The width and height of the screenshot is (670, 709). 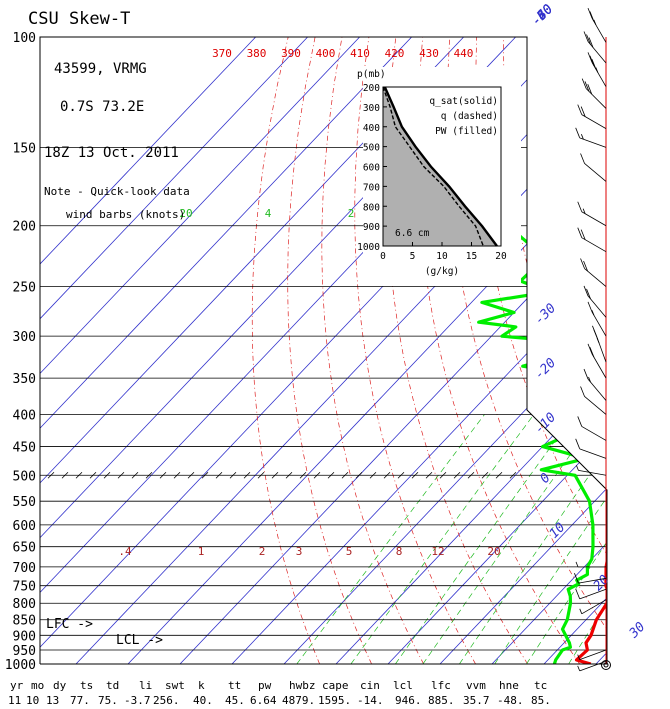 What do you see at coordinates (558, 531) in the screenshot?
I see `isotherm-label: 10` at bounding box center [558, 531].